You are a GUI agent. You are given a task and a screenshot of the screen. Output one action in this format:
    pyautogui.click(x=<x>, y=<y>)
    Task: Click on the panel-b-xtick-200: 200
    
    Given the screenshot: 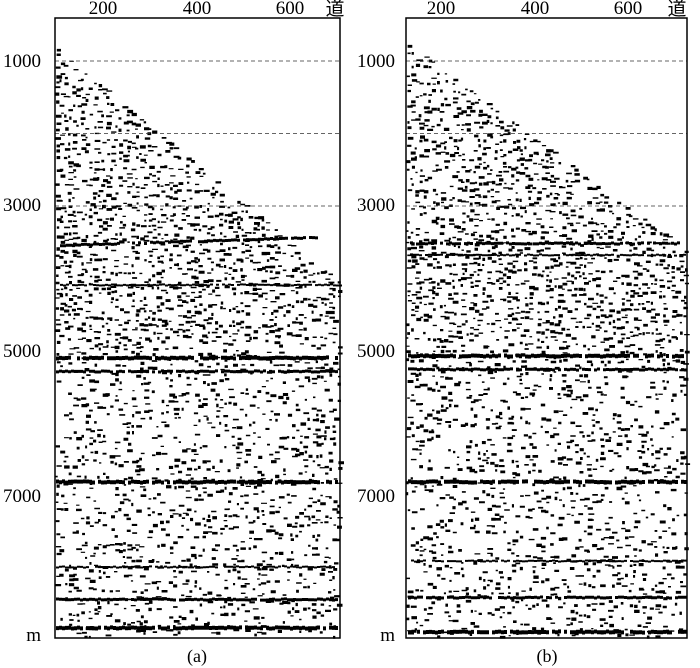 What is the action you would take?
    pyautogui.click(x=441, y=9)
    